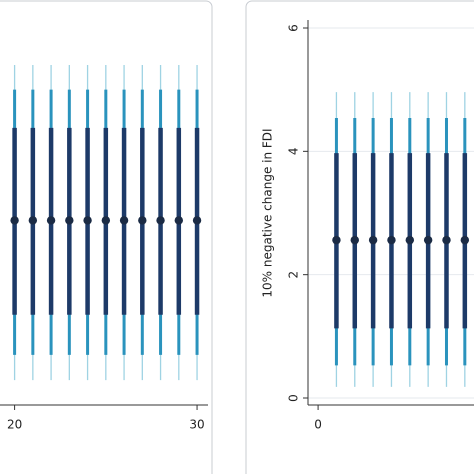 Image resolution: width=474 pixels, height=474 pixels. What do you see at coordinates (196, 425) in the screenshot?
I see `x-tick-label: 30` at bounding box center [196, 425].